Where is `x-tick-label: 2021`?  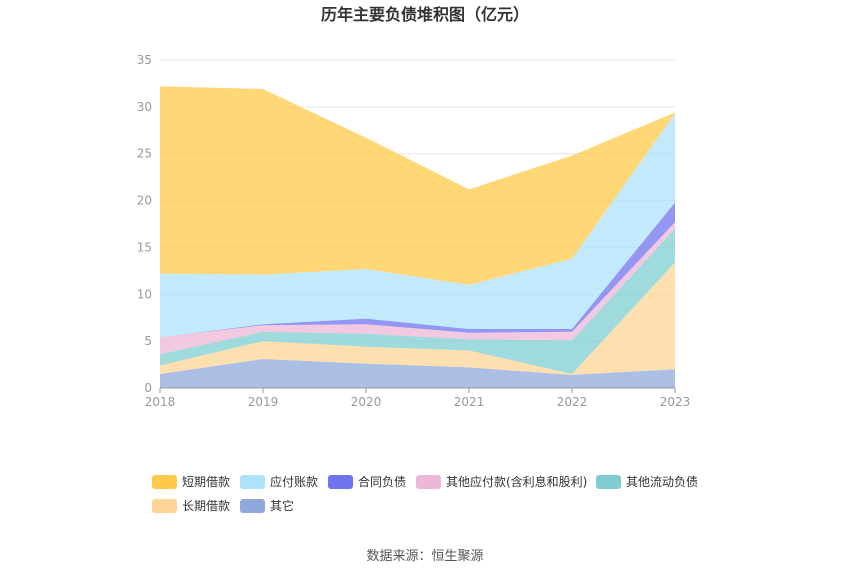 x-tick-label: 2021 is located at coordinates (469, 402).